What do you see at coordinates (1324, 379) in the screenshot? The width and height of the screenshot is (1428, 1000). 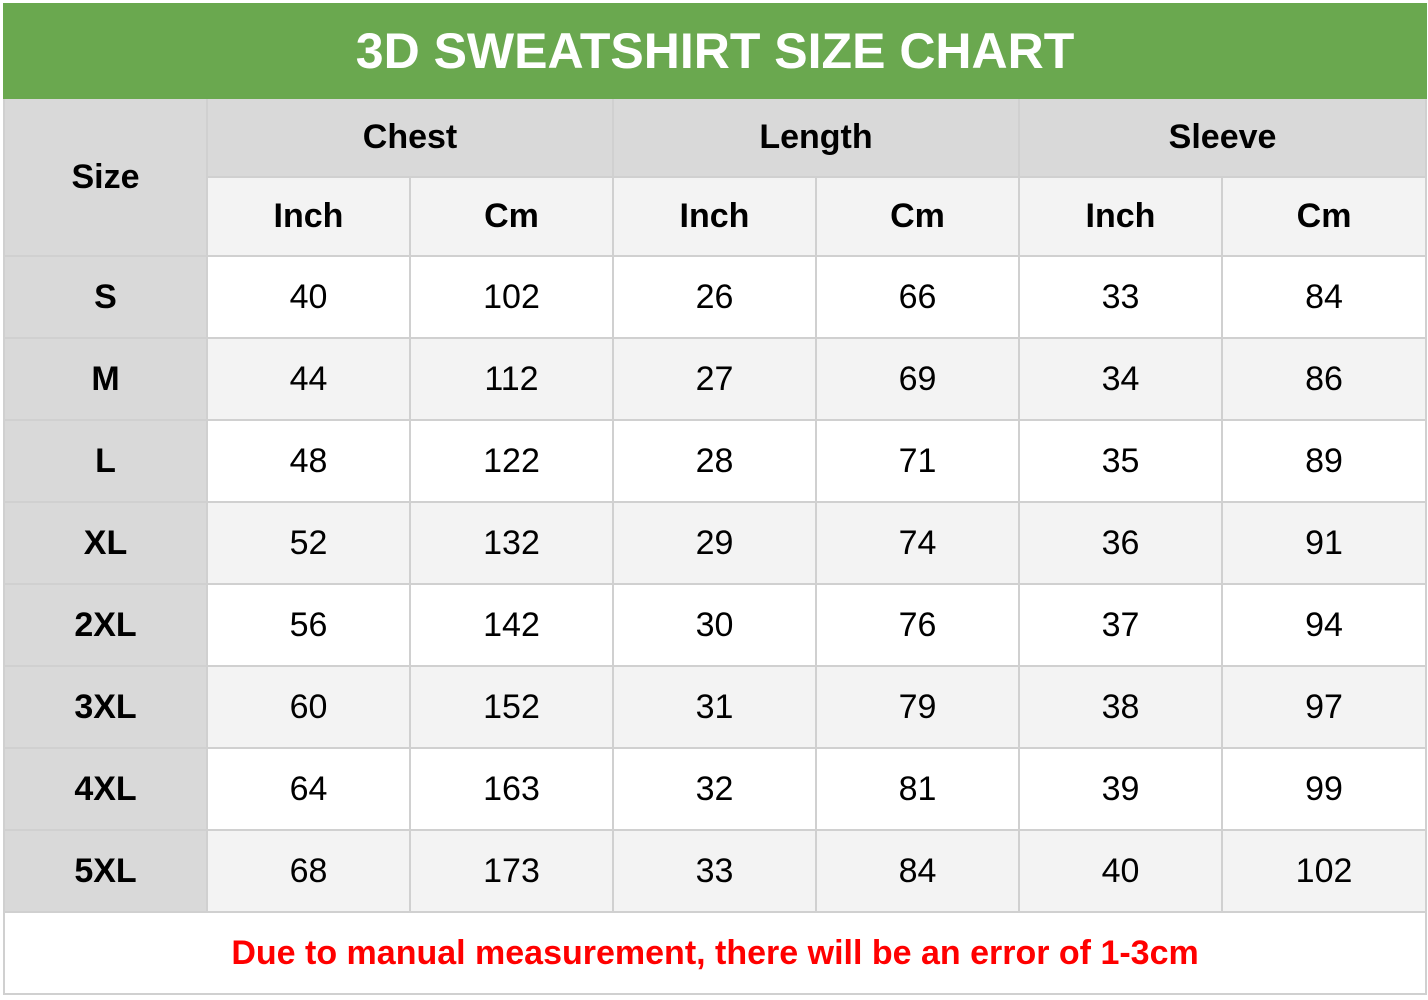 I see `value-cell: 86` at bounding box center [1324, 379].